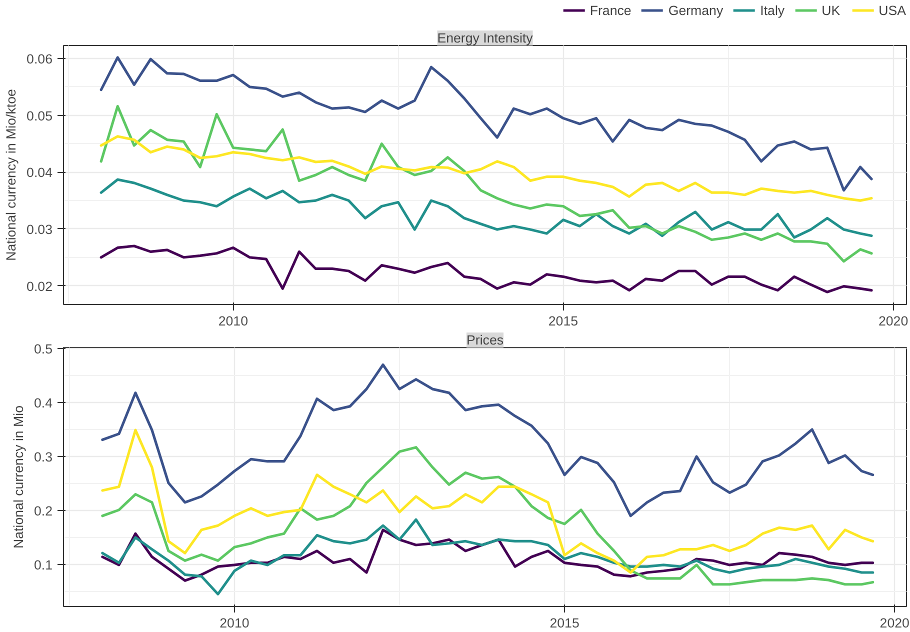 The image size is (910, 632). I want to click on chart-title: Prices, so click(485, 340).